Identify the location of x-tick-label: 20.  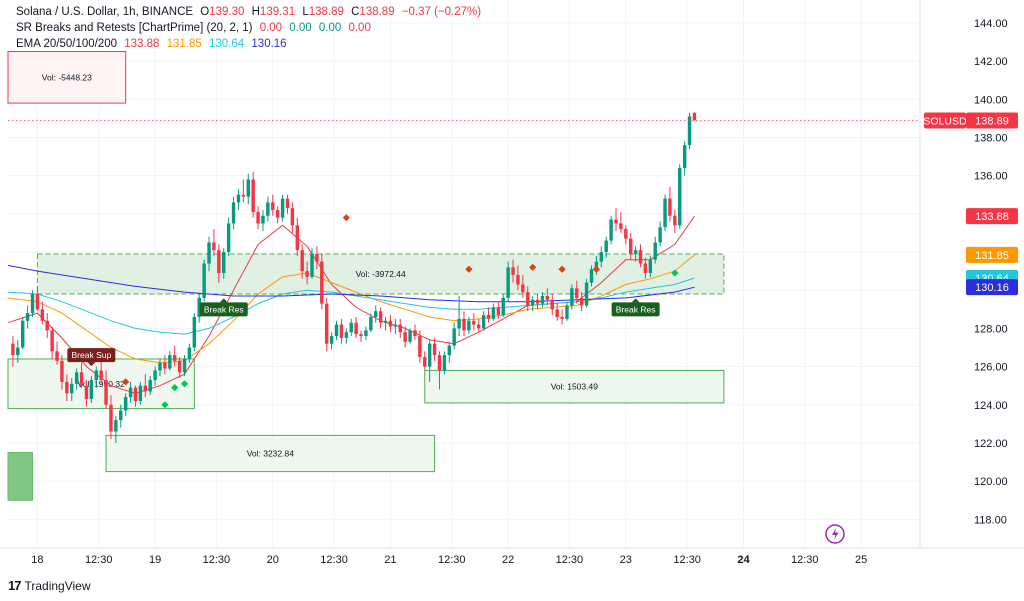
(273, 560).